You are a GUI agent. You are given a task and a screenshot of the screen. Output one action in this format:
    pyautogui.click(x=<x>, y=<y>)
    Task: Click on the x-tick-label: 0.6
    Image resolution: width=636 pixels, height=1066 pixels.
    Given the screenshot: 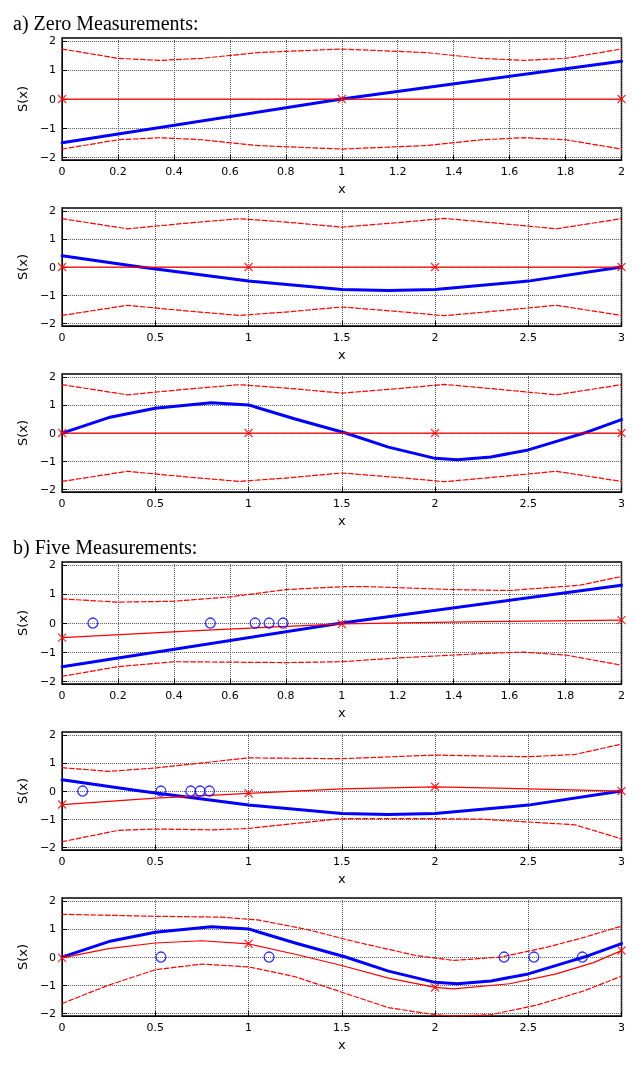 What is the action you would take?
    pyautogui.click(x=230, y=696)
    